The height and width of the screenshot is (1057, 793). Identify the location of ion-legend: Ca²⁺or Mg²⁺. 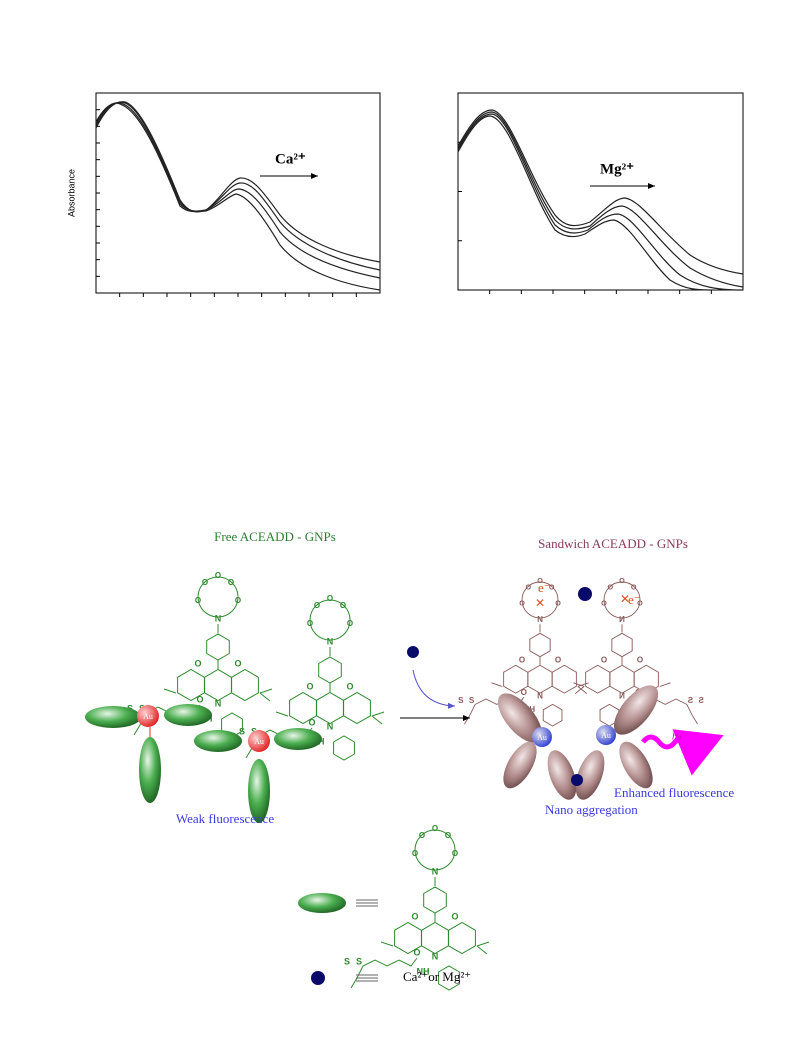
(437, 976).